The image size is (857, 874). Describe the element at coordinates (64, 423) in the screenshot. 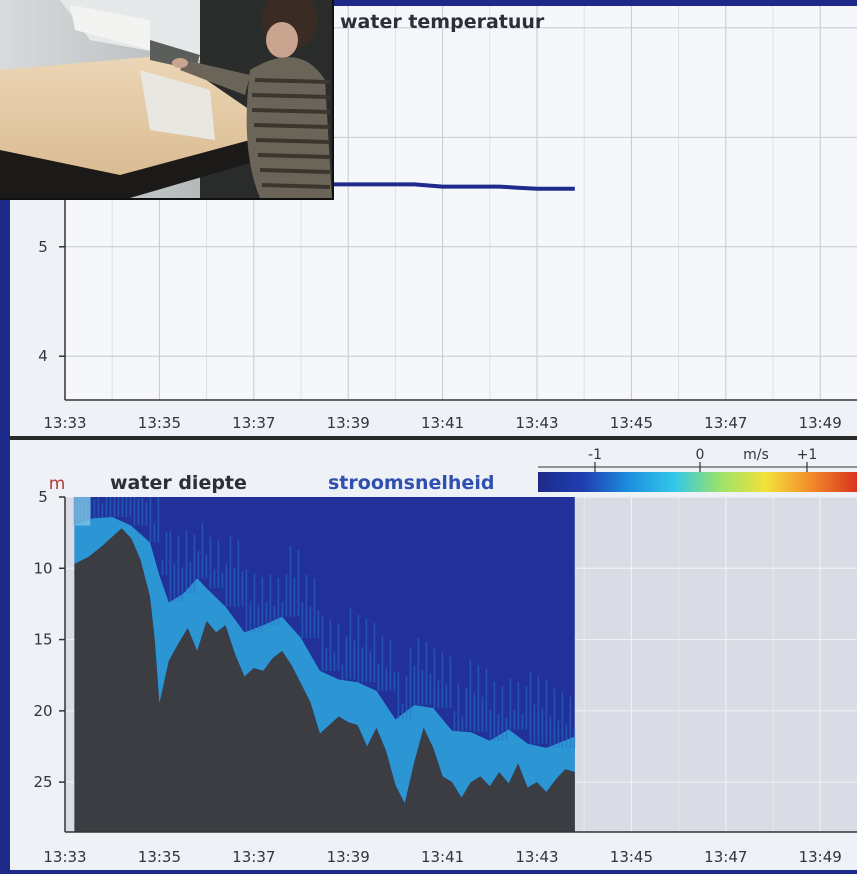

I see `temperature-x-tick: 13:33` at that location.